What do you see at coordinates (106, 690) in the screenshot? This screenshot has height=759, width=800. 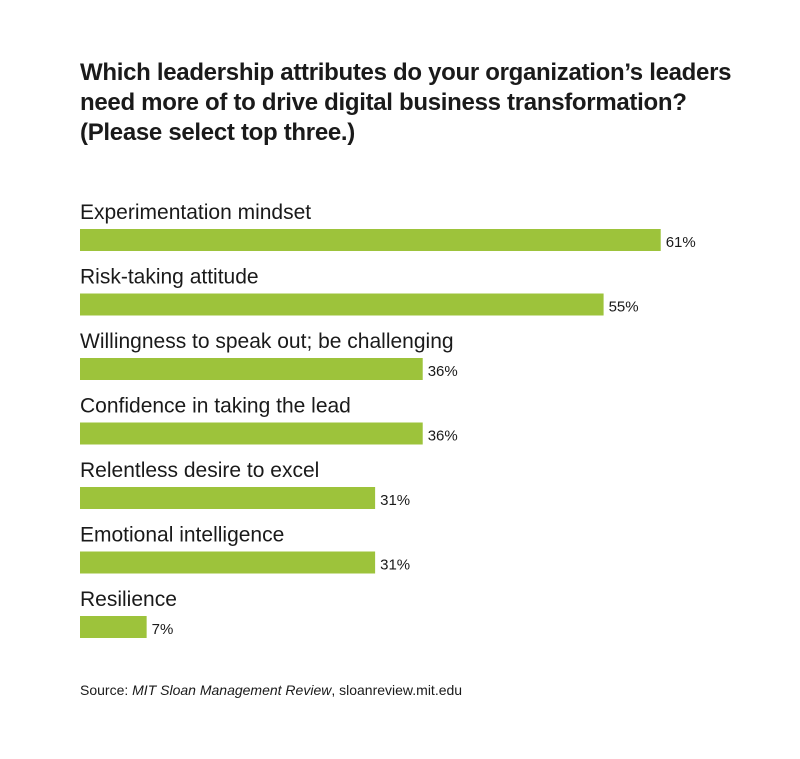 I see `source-prefix: Source:` at bounding box center [106, 690].